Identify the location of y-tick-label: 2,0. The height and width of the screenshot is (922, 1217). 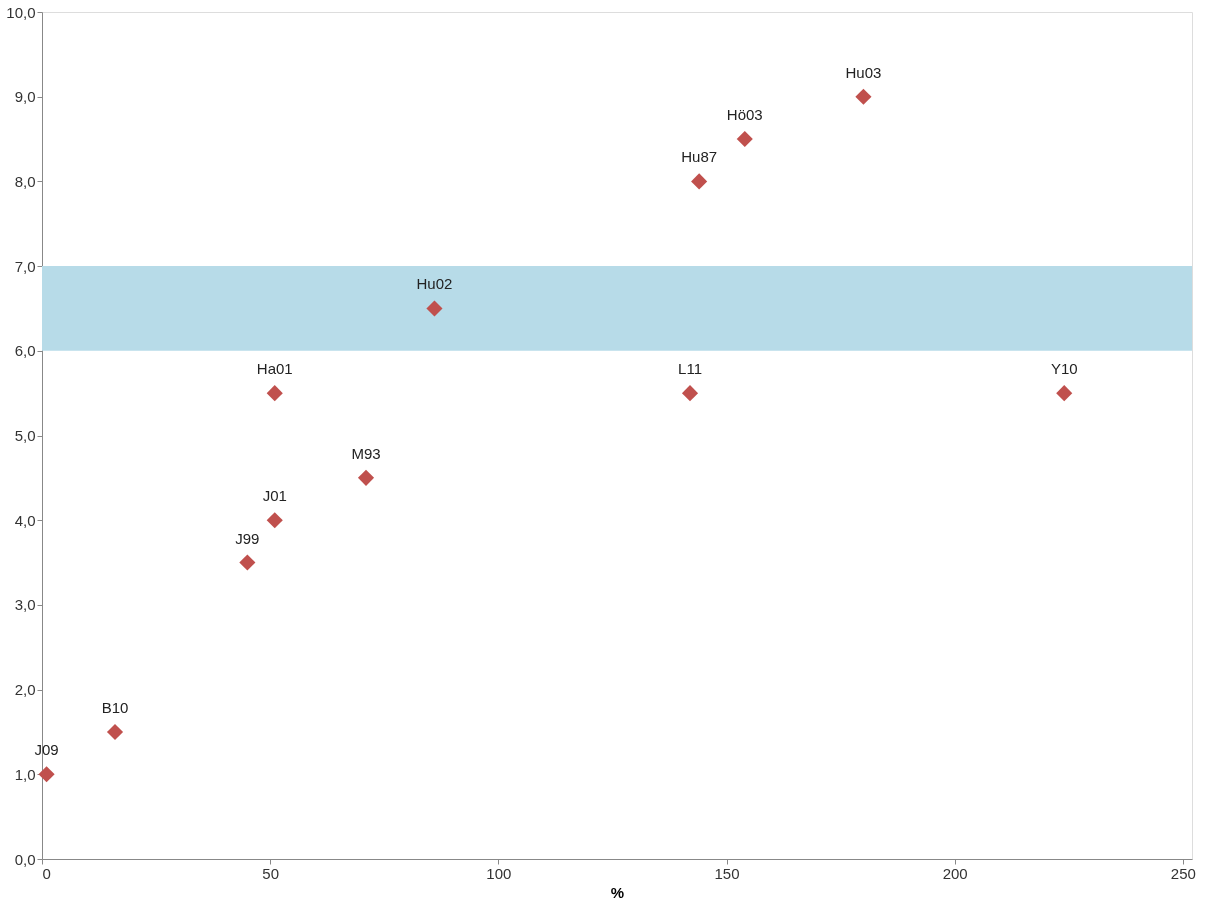
(25, 690).